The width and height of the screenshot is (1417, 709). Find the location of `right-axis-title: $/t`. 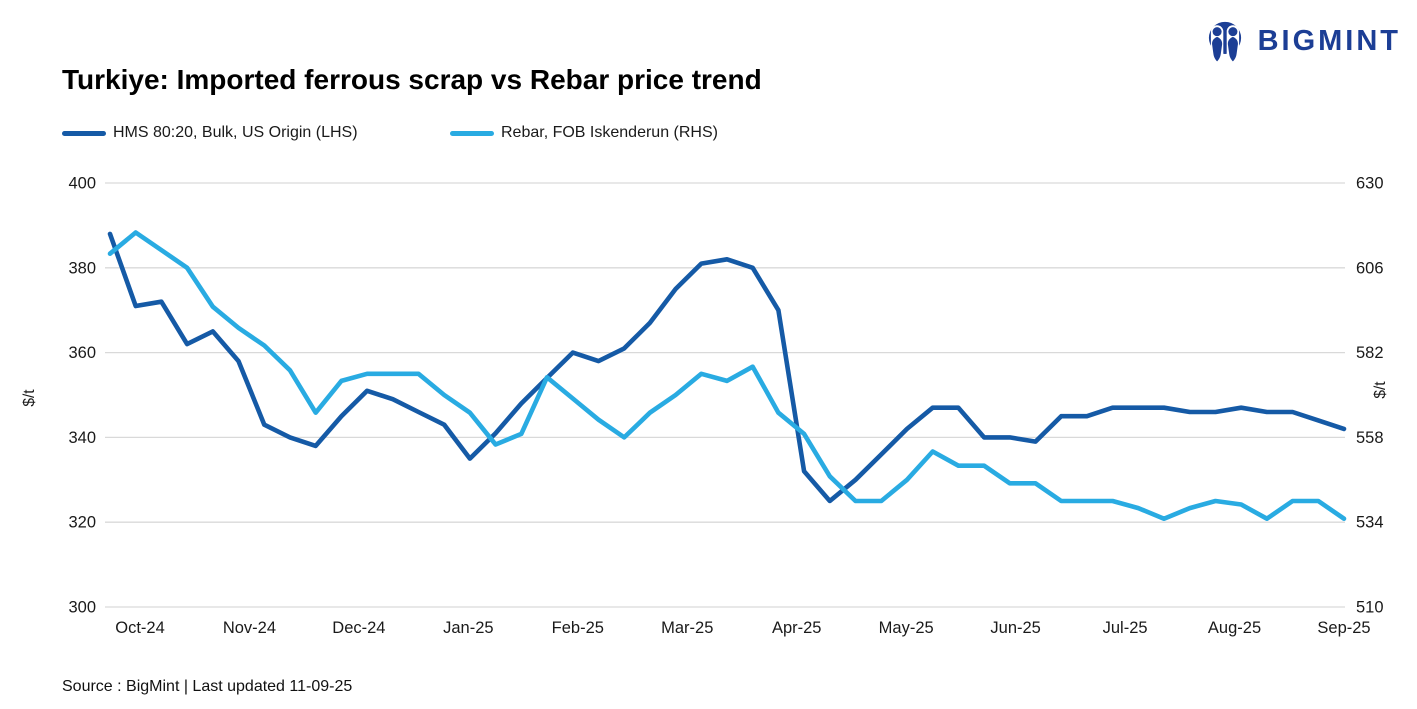

right-axis-title: $/t is located at coordinates (1380, 390).